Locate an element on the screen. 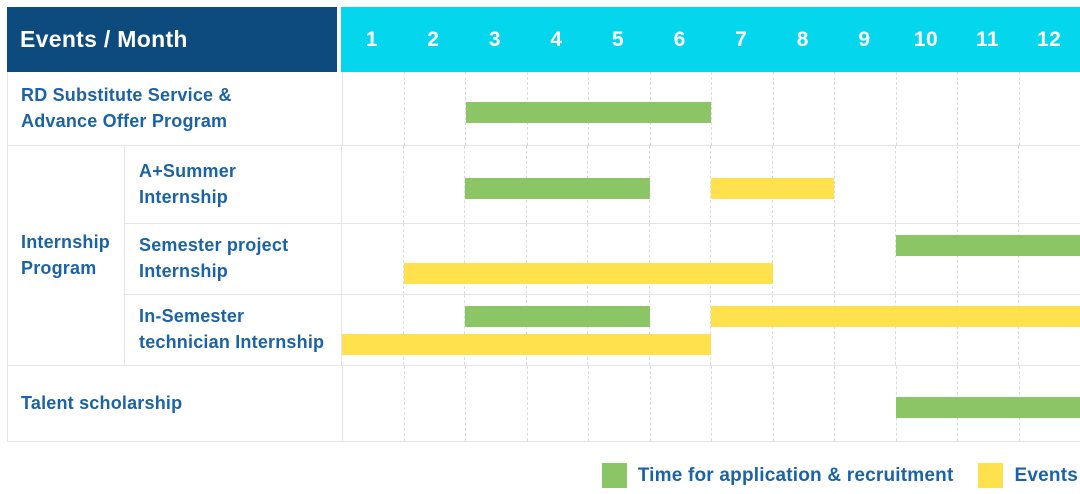  recruitment-swatch-icon is located at coordinates (614, 475).